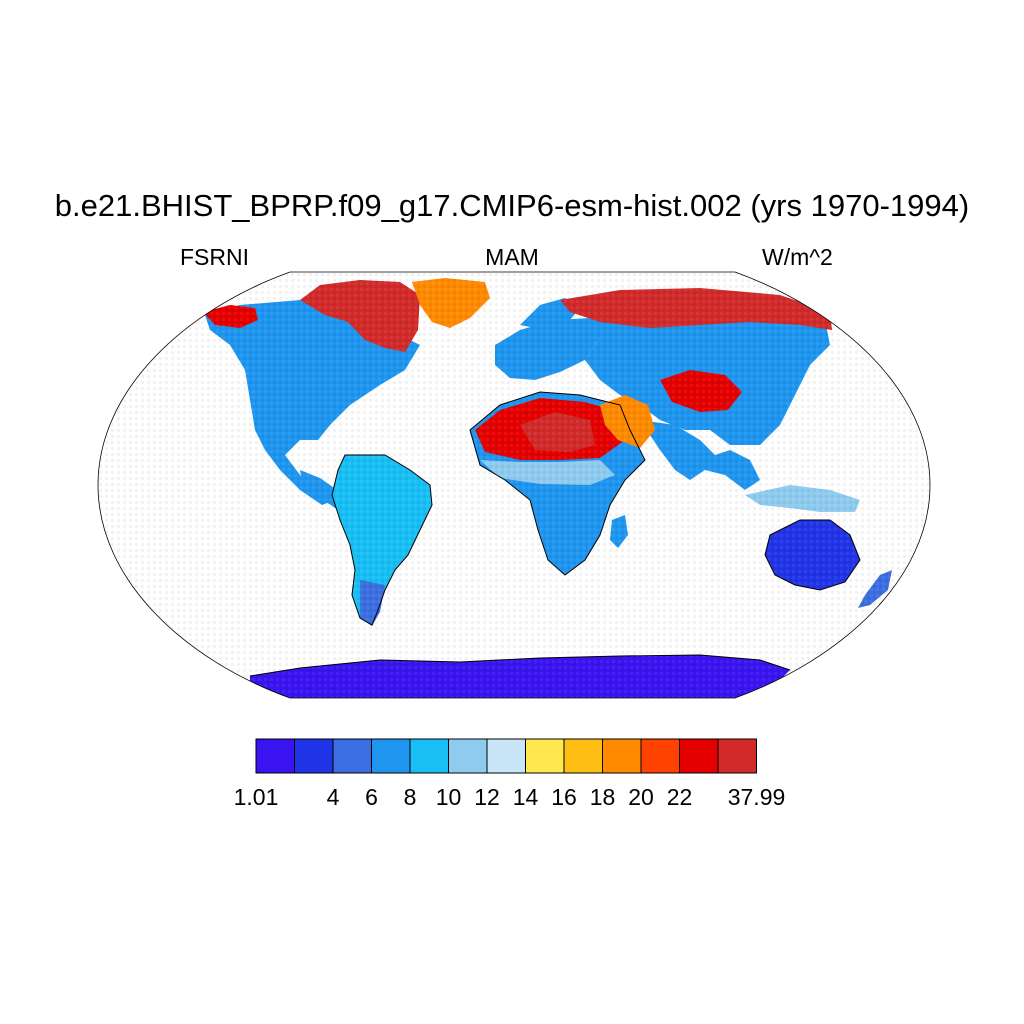  I want to click on colorbar-tick-label: 4, so click(333, 797).